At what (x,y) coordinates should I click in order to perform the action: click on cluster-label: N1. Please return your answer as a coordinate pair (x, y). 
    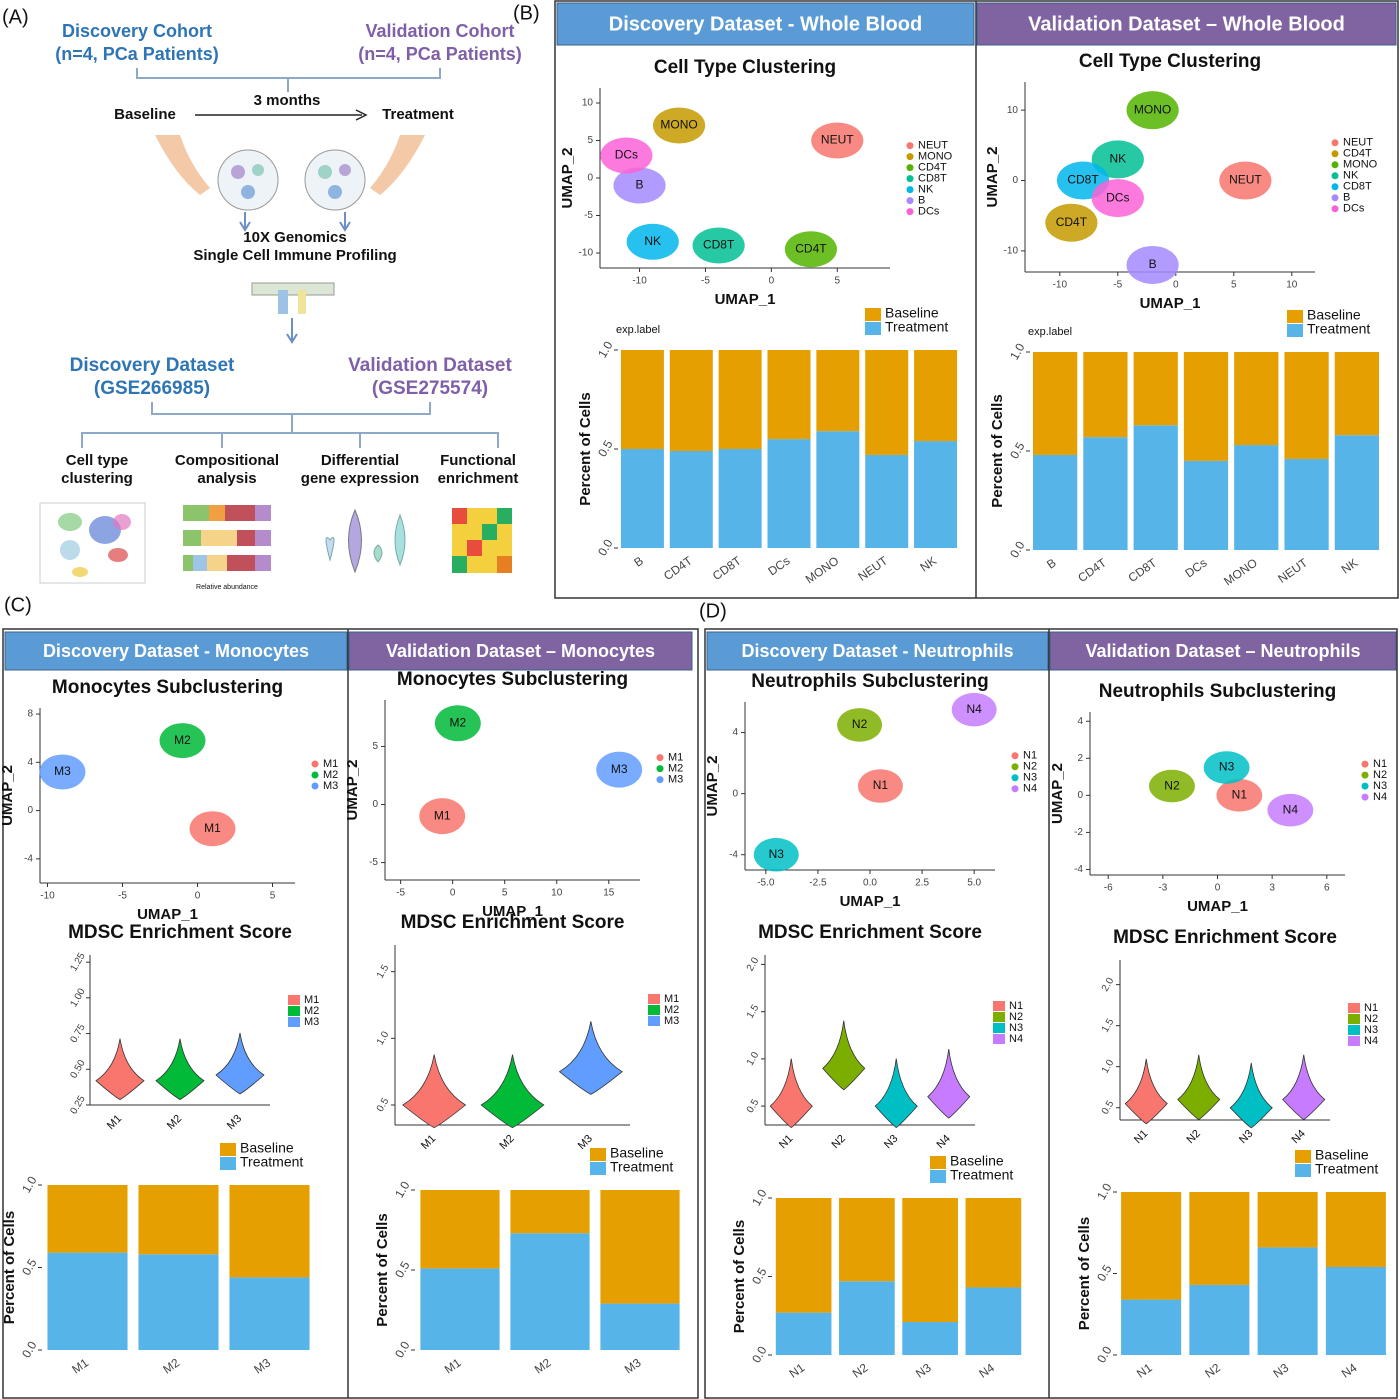
    Looking at the image, I should click on (1240, 795).